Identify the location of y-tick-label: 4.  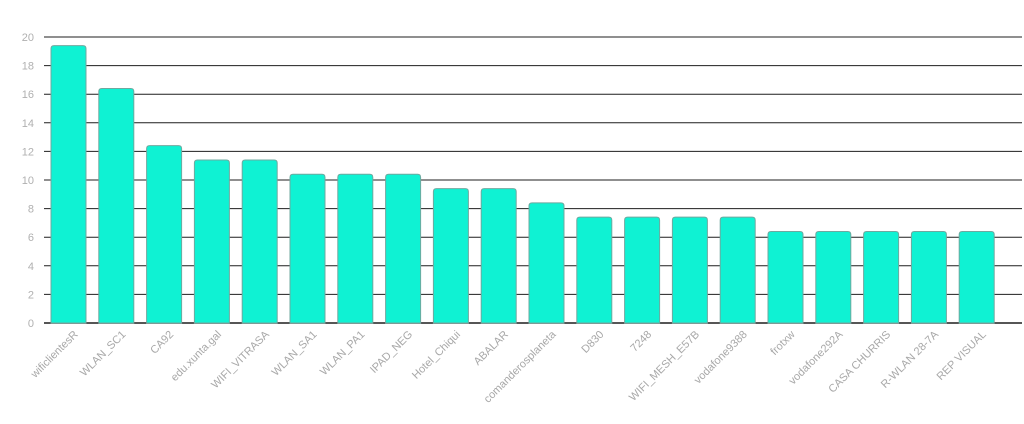
(31, 267).